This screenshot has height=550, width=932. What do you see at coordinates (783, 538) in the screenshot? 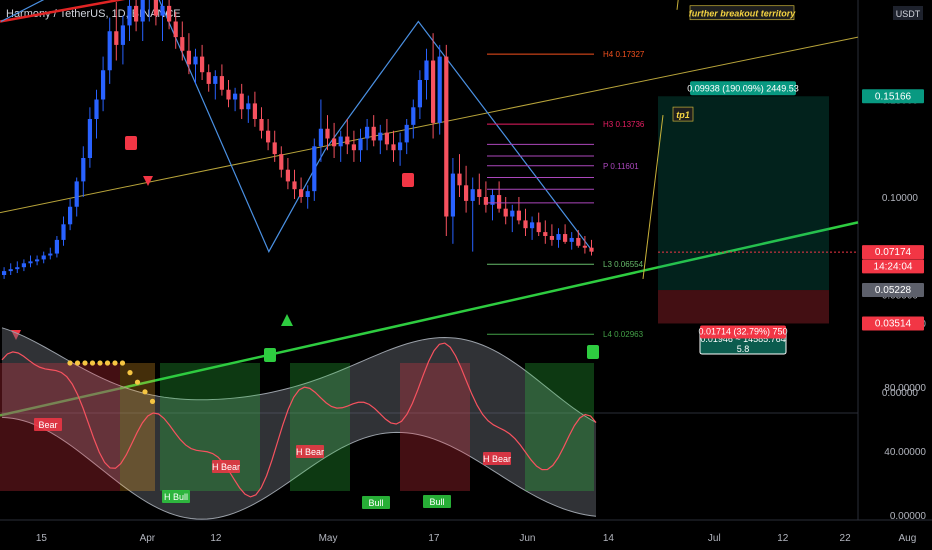
I see `time-tick-label: 12` at bounding box center [783, 538].